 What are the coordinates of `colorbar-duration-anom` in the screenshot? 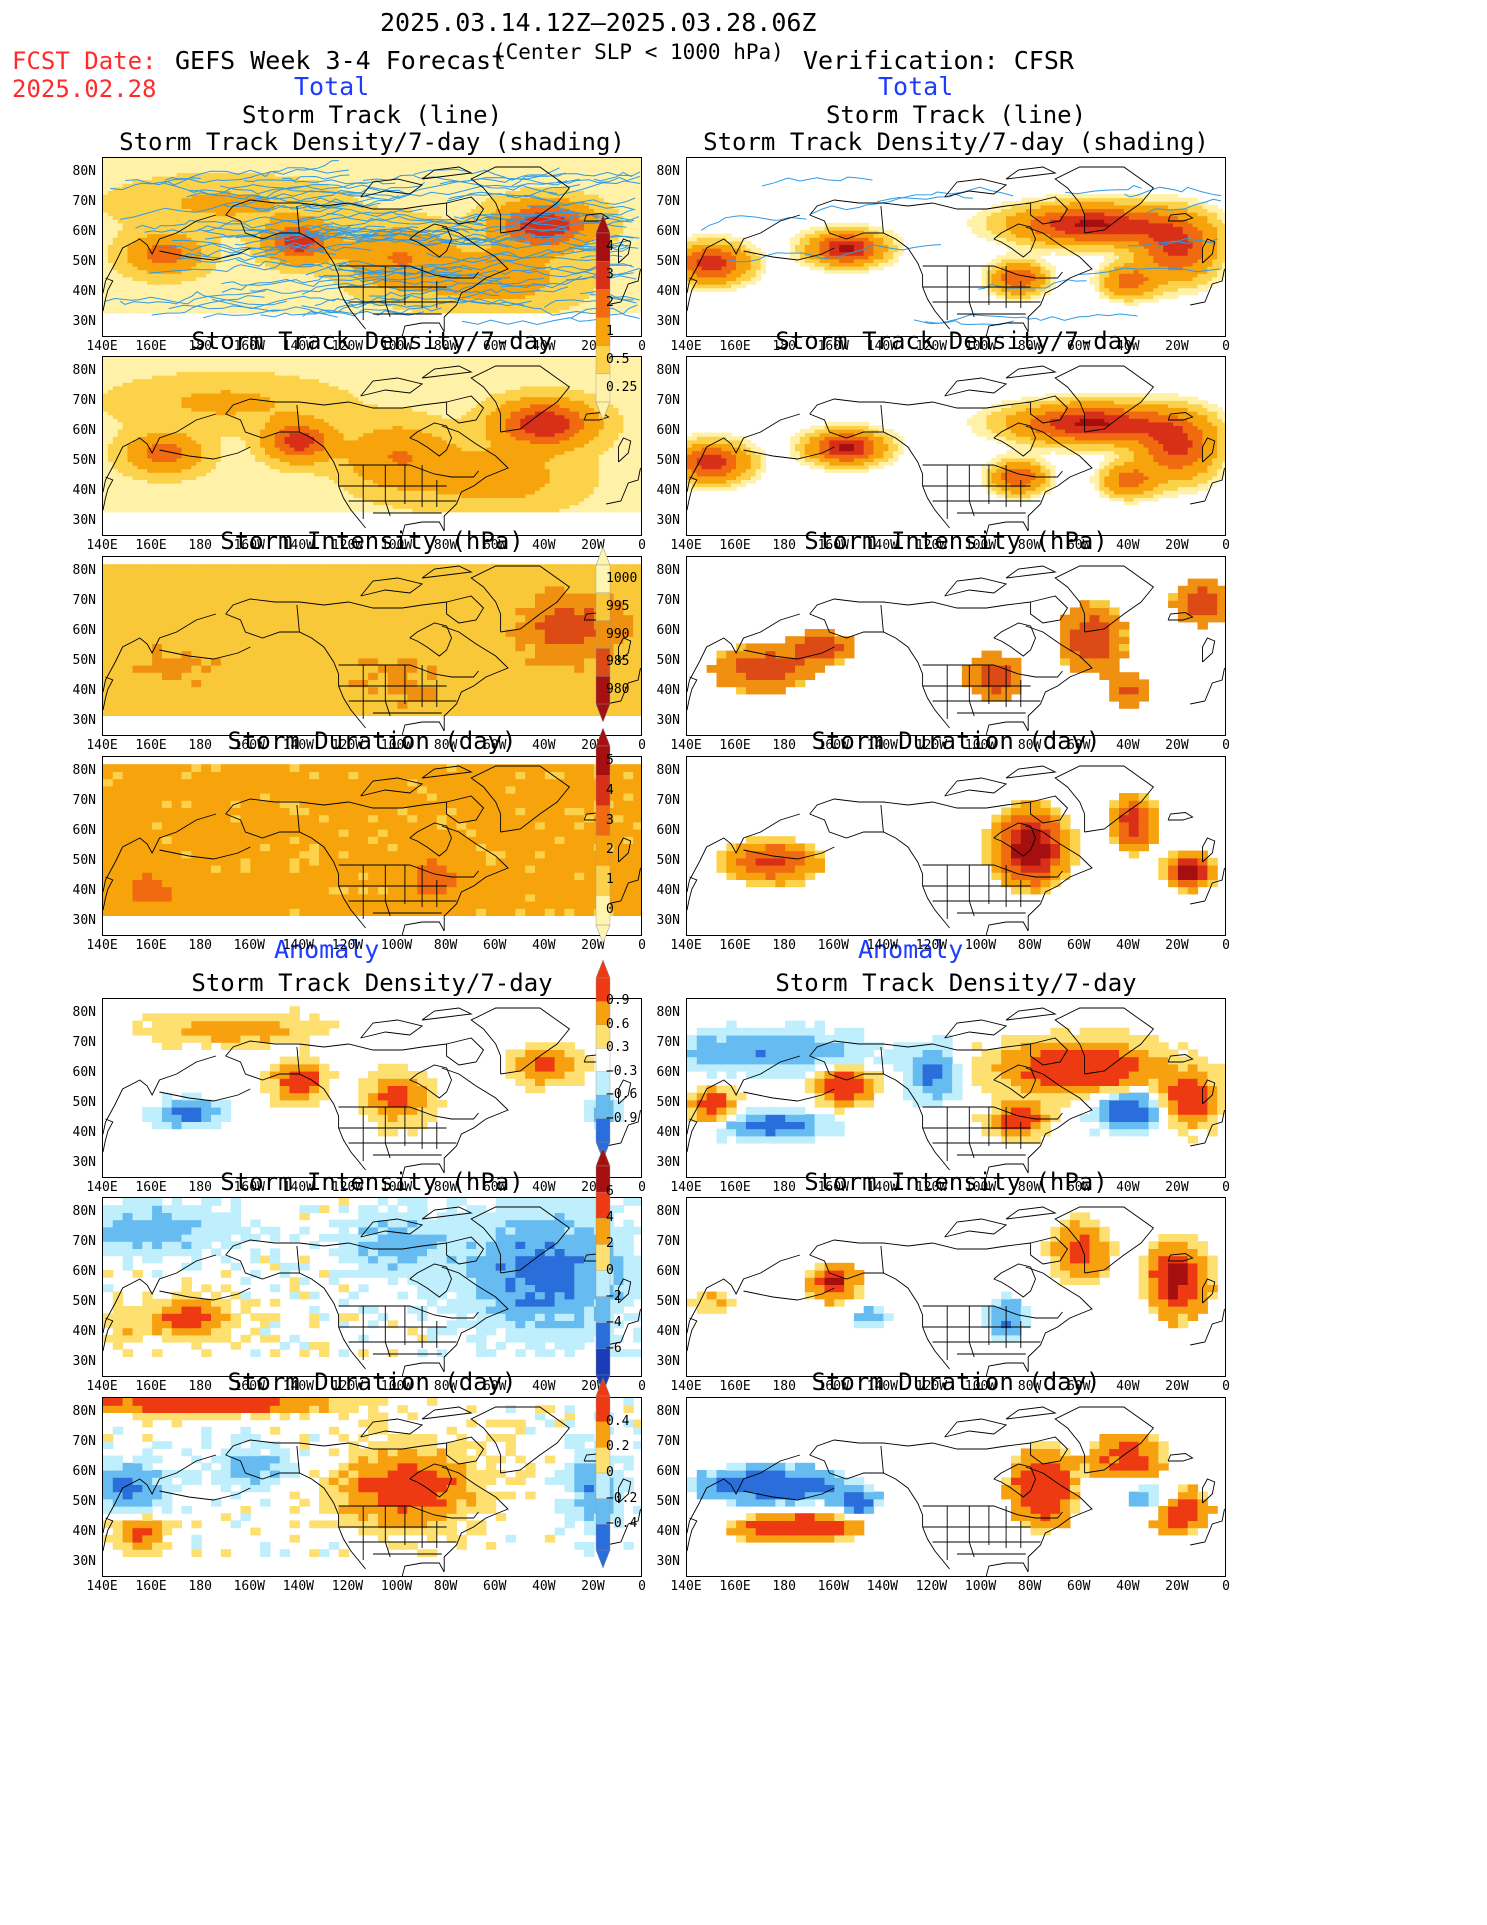 It's located at (603, 1473).